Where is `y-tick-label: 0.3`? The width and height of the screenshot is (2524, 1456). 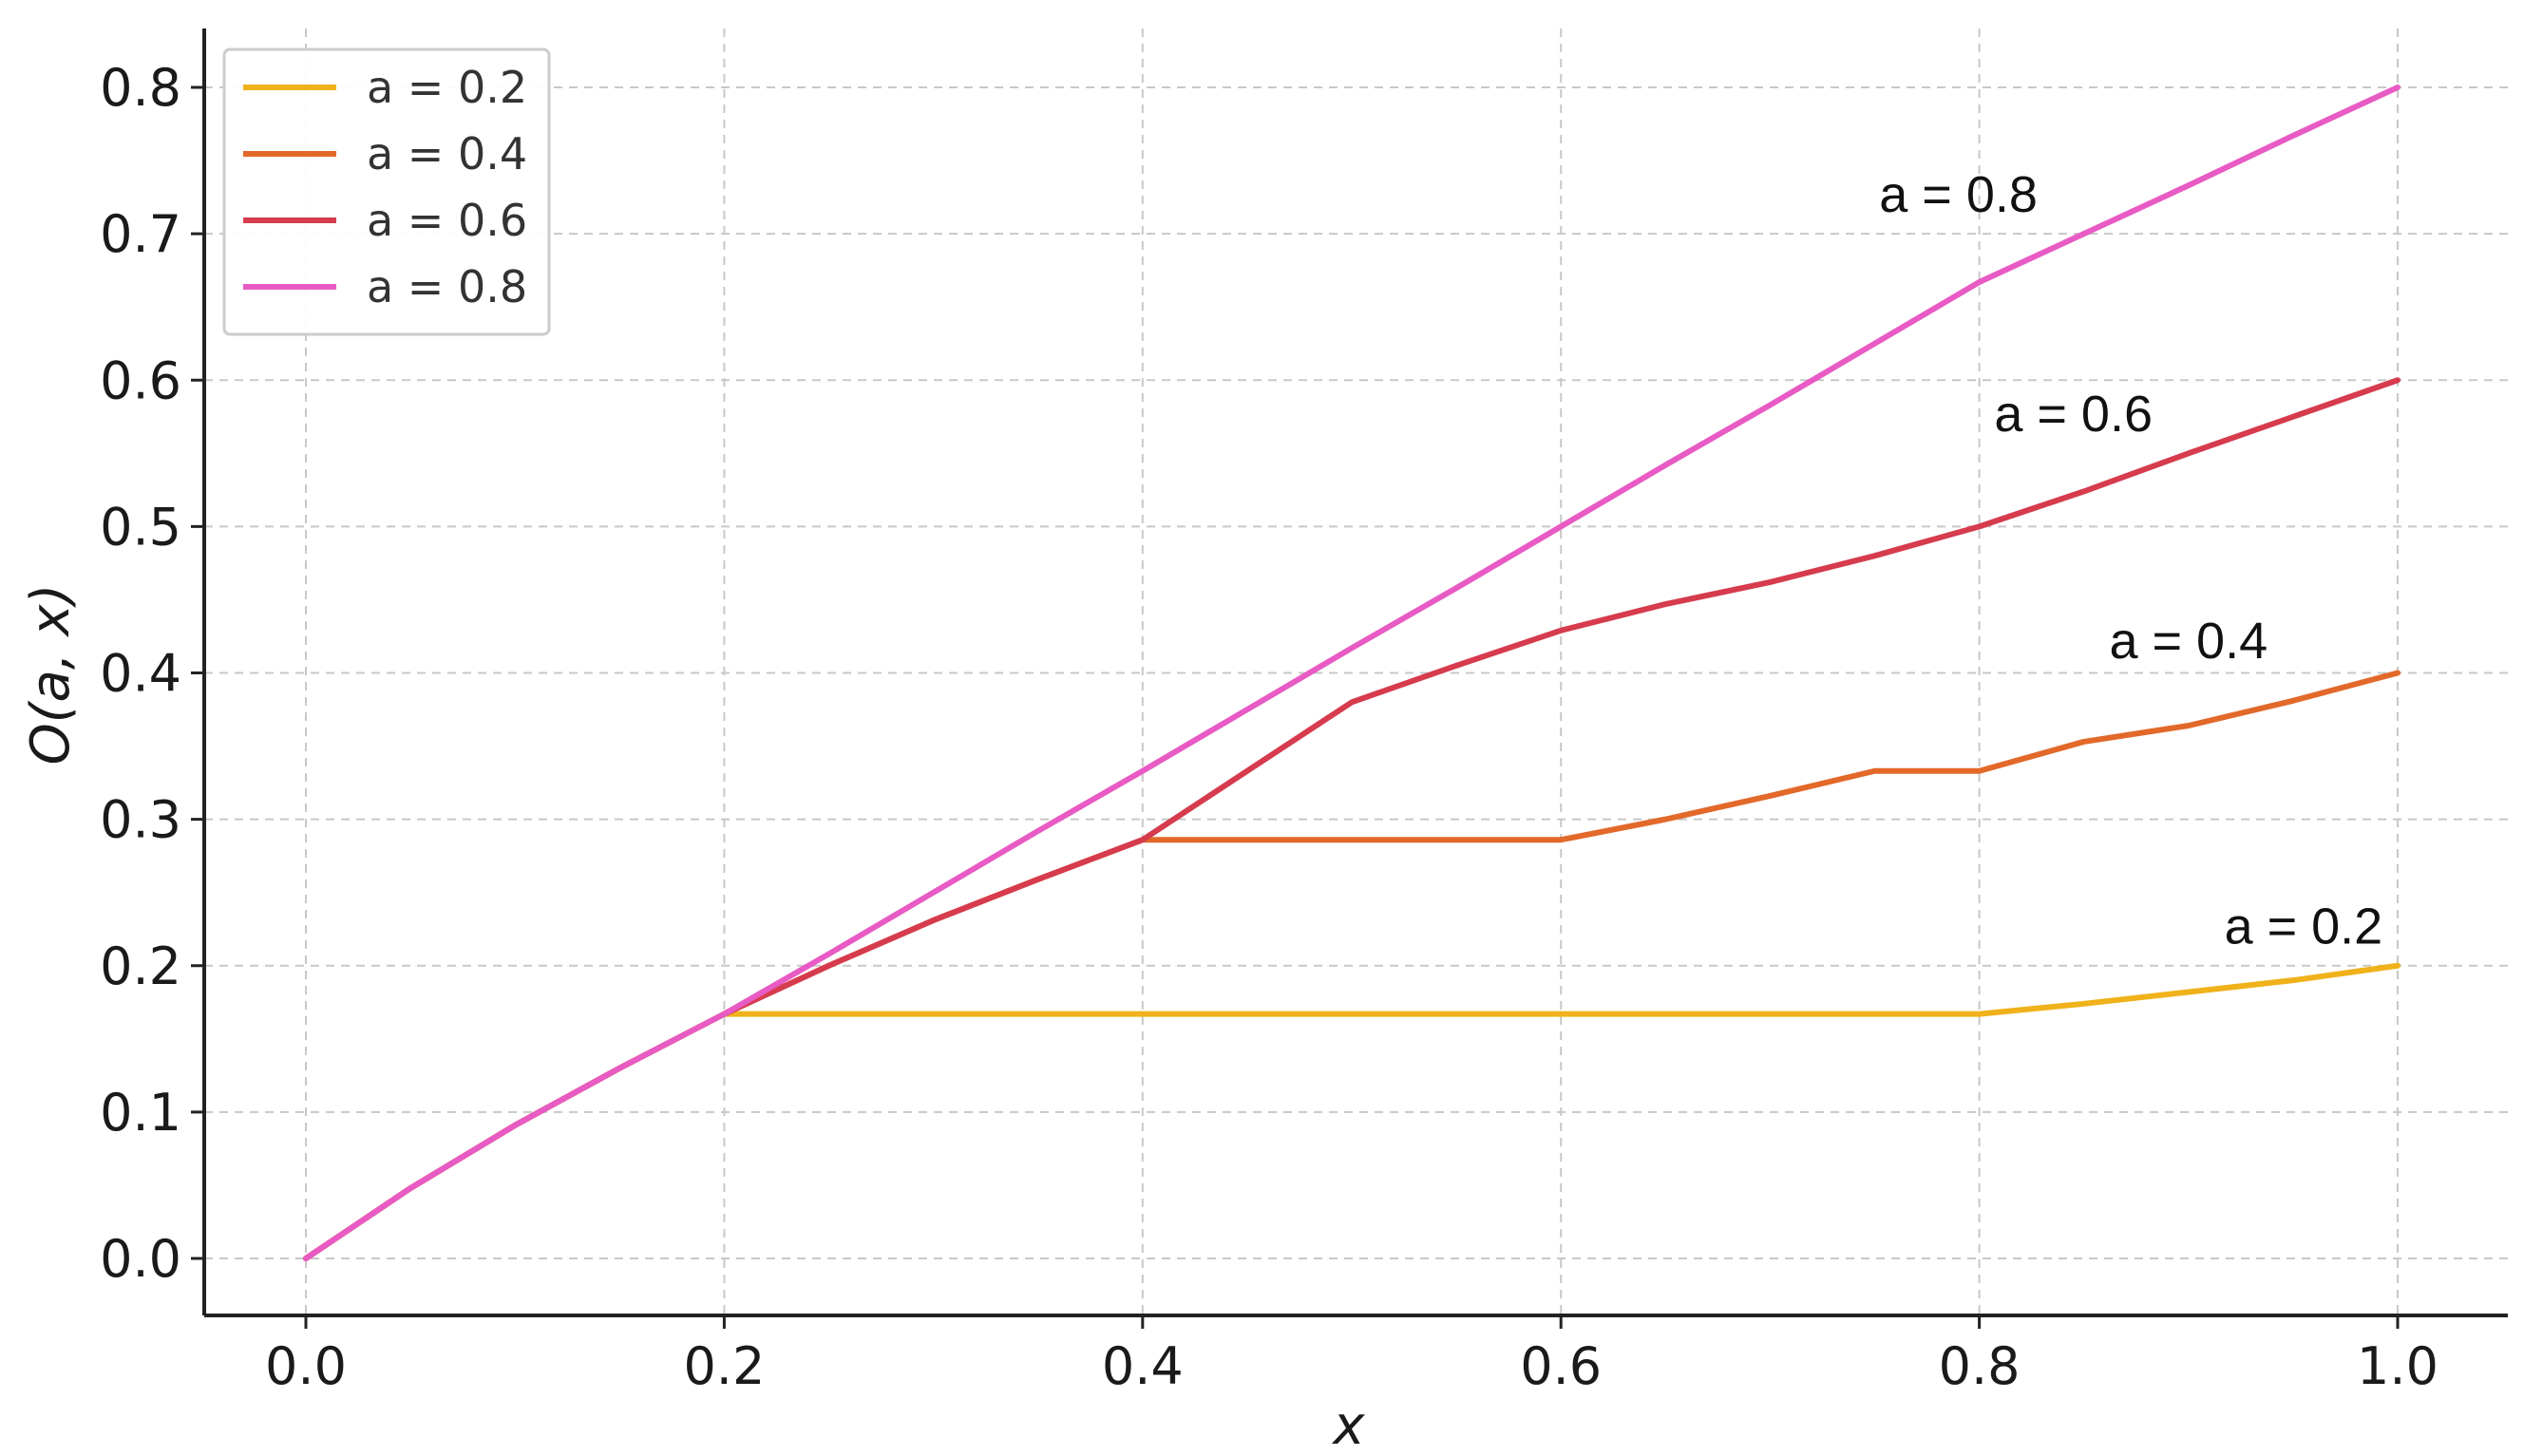 y-tick-label: 0.3 is located at coordinates (140, 820).